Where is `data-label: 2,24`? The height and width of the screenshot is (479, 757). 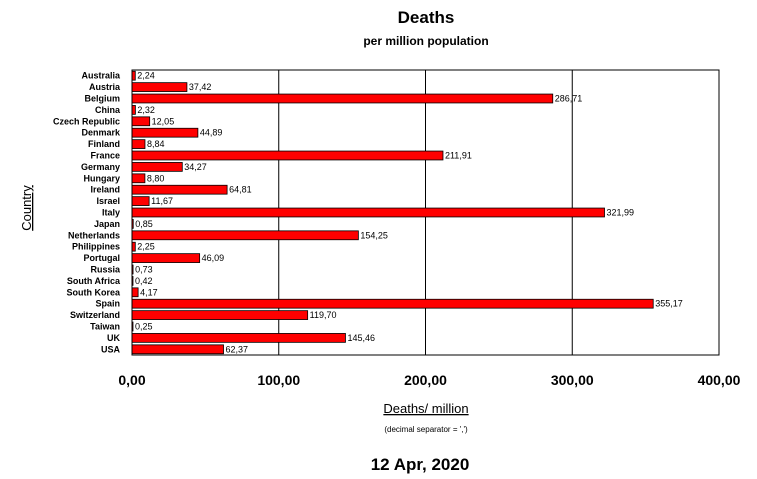
data-label: 2,24 is located at coordinates (146, 76).